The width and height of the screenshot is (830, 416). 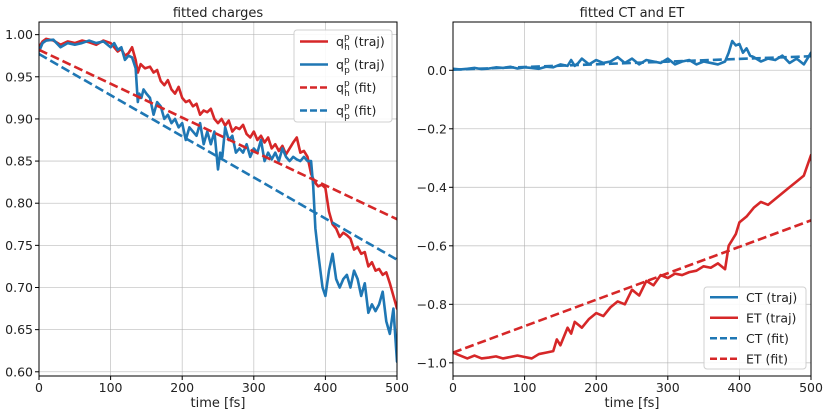 I want to click on y-tick-label: 0.85, so click(x=19, y=161).